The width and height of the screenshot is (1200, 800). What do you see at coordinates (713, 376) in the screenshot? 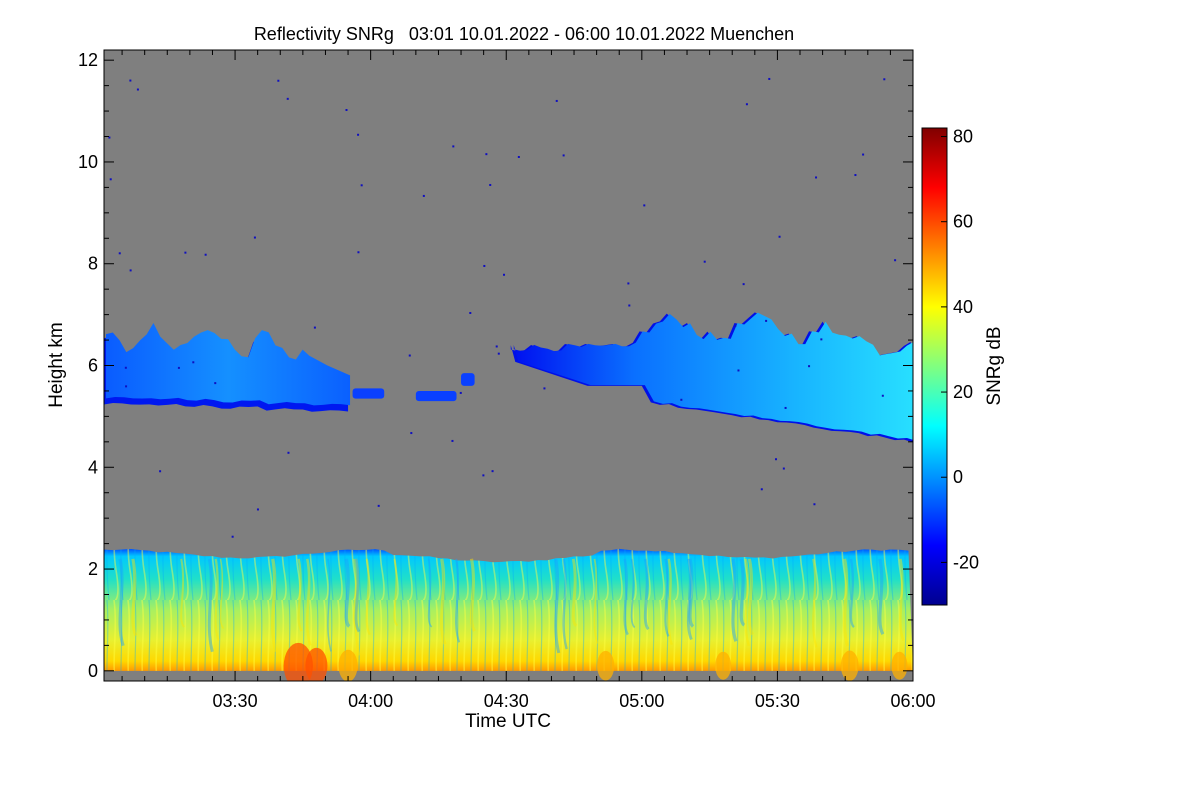
I see `cloud-layer-late` at bounding box center [713, 376].